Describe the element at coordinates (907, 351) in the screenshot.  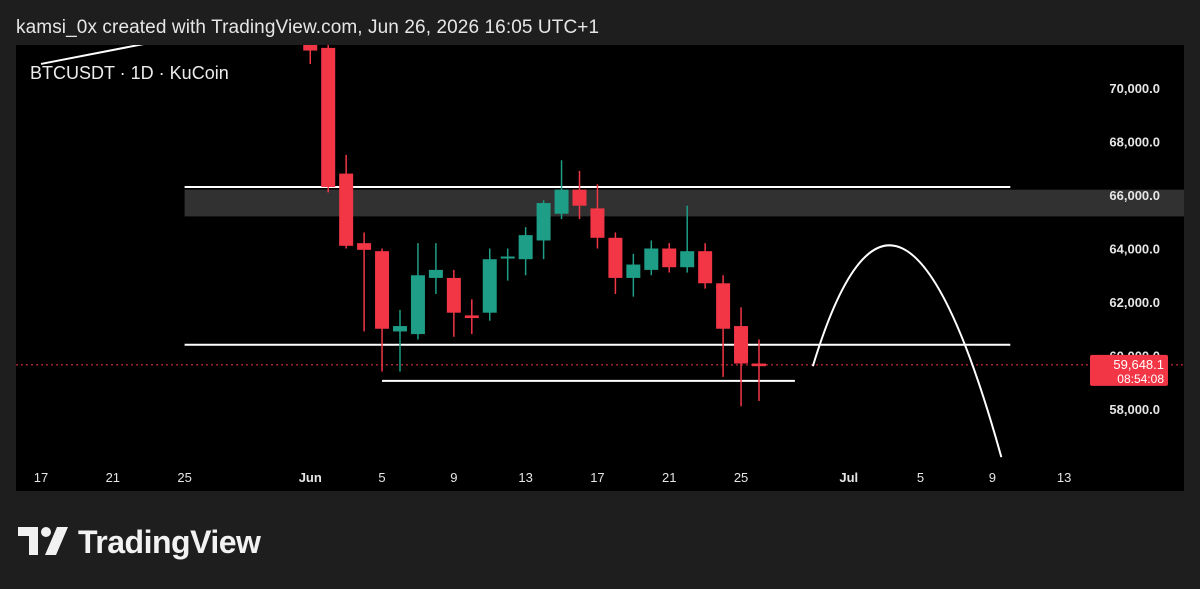
I see `projection-curve` at that location.